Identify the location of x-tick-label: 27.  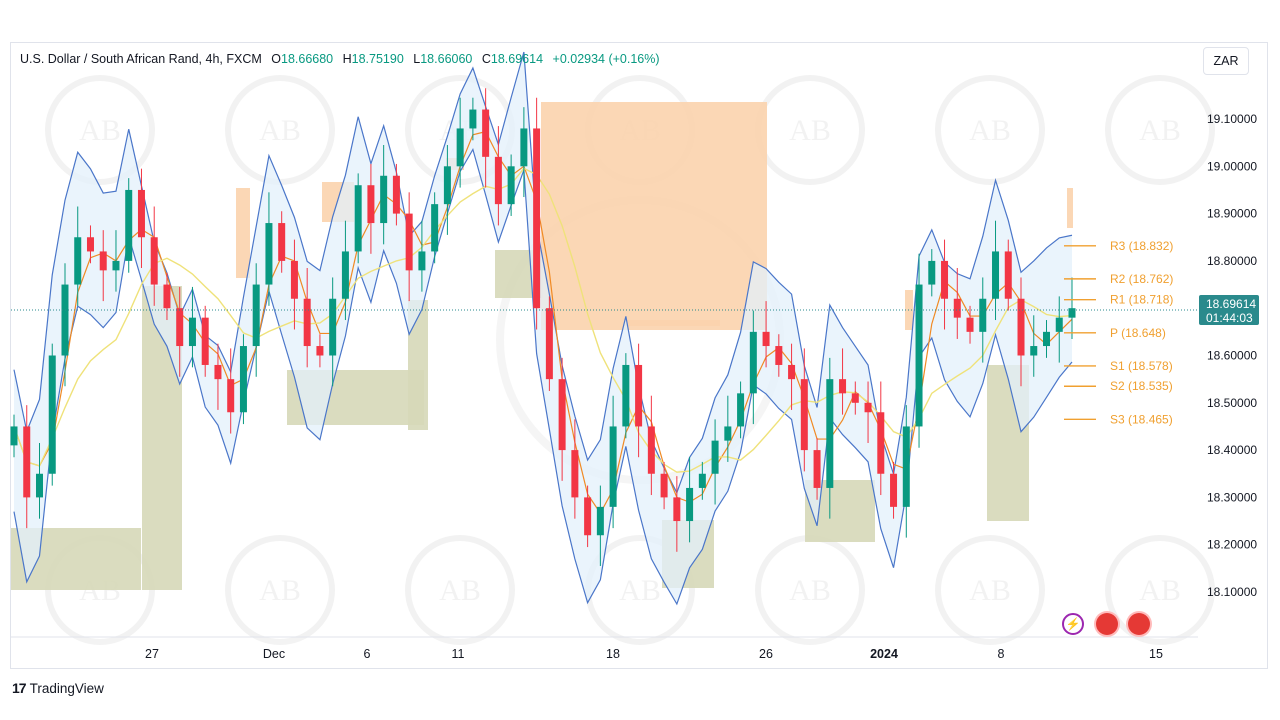
(152, 654).